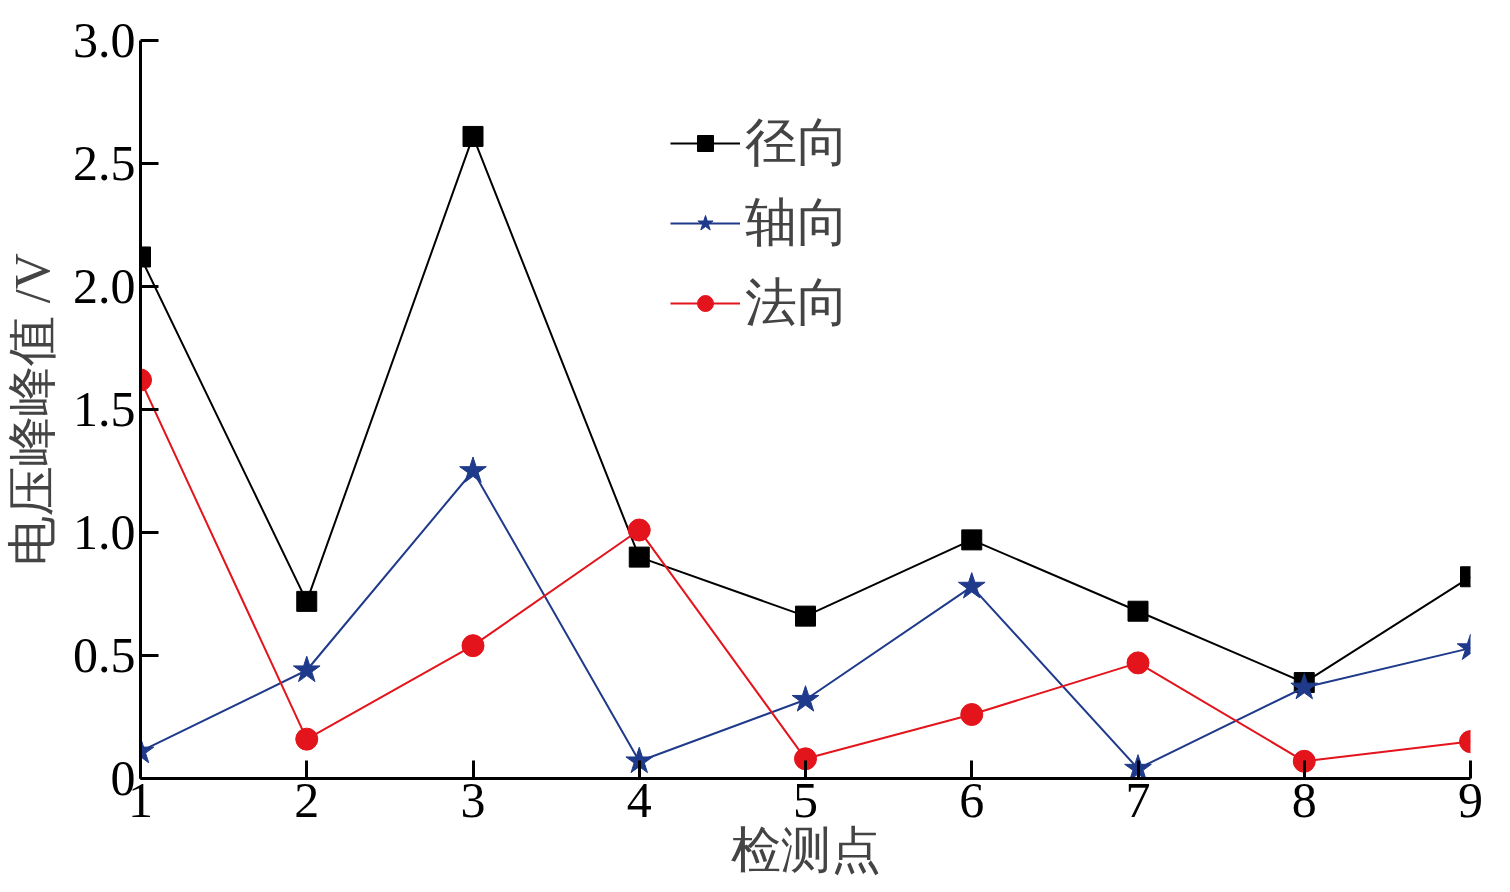  Describe the element at coordinates (473, 799) in the screenshot. I see `x-tick-label: 3` at that location.